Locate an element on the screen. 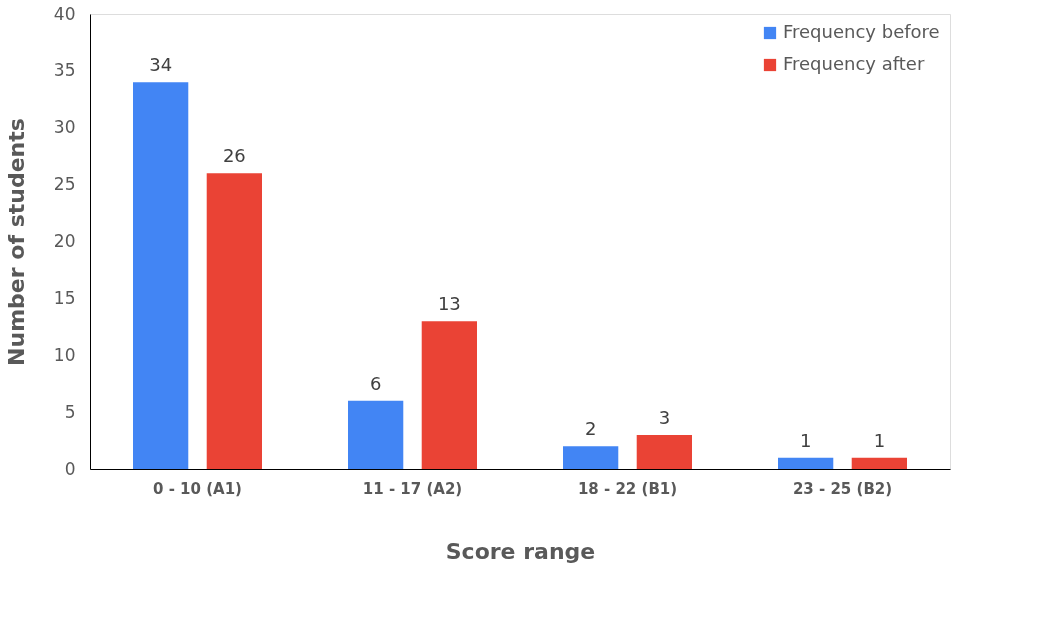 The image size is (1040, 621). x-axis-title: Score range is located at coordinates (520, 551).